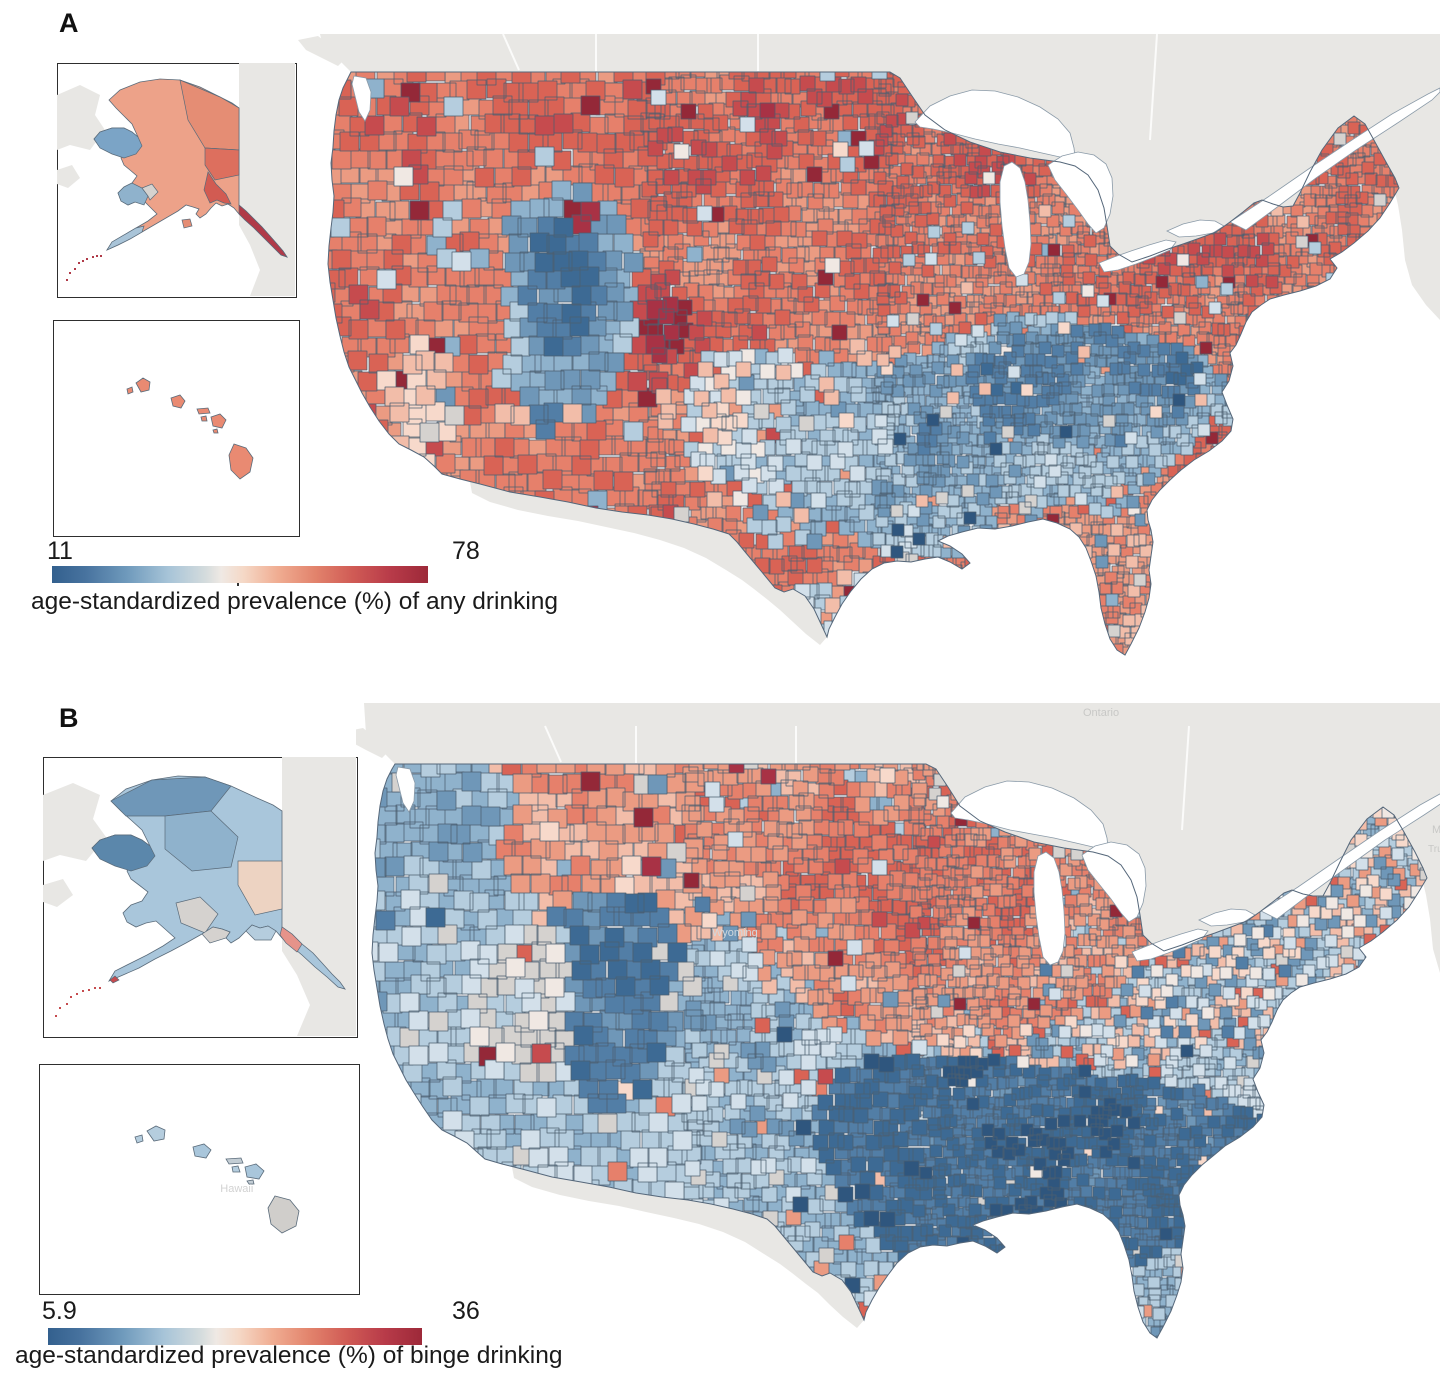 The height and width of the screenshot is (1382, 1440). Describe the element at coordinates (236, 1189) in the screenshot. I see `svg-text: Hawaii` at that location.